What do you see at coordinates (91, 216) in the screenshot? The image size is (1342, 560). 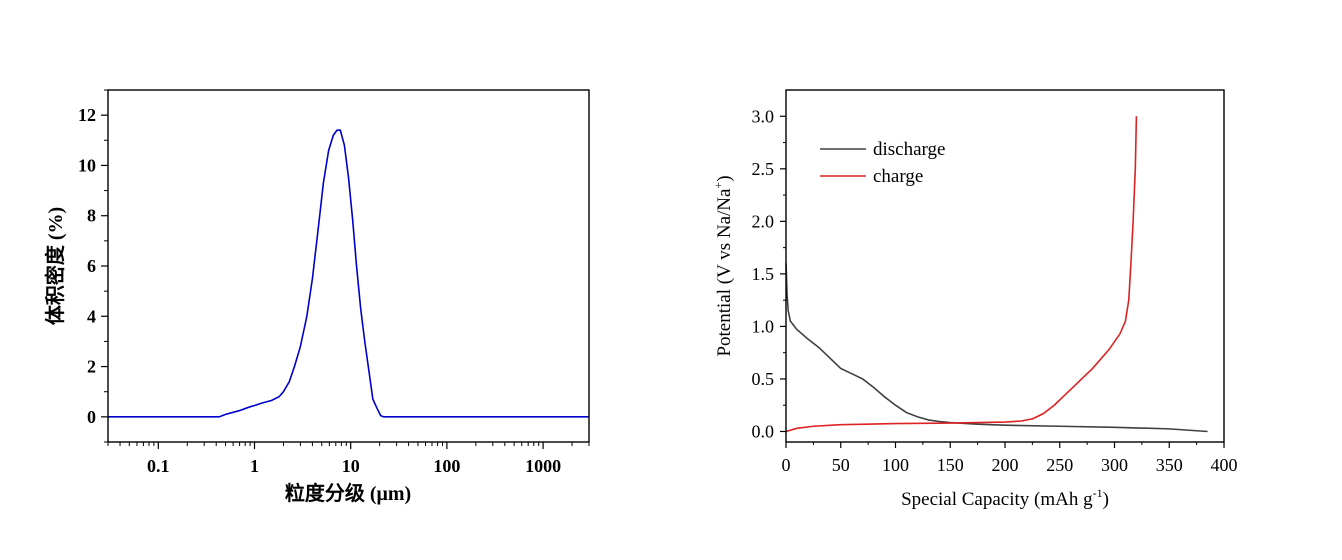 I see `chart1-y-tick-label: 8` at bounding box center [91, 216].